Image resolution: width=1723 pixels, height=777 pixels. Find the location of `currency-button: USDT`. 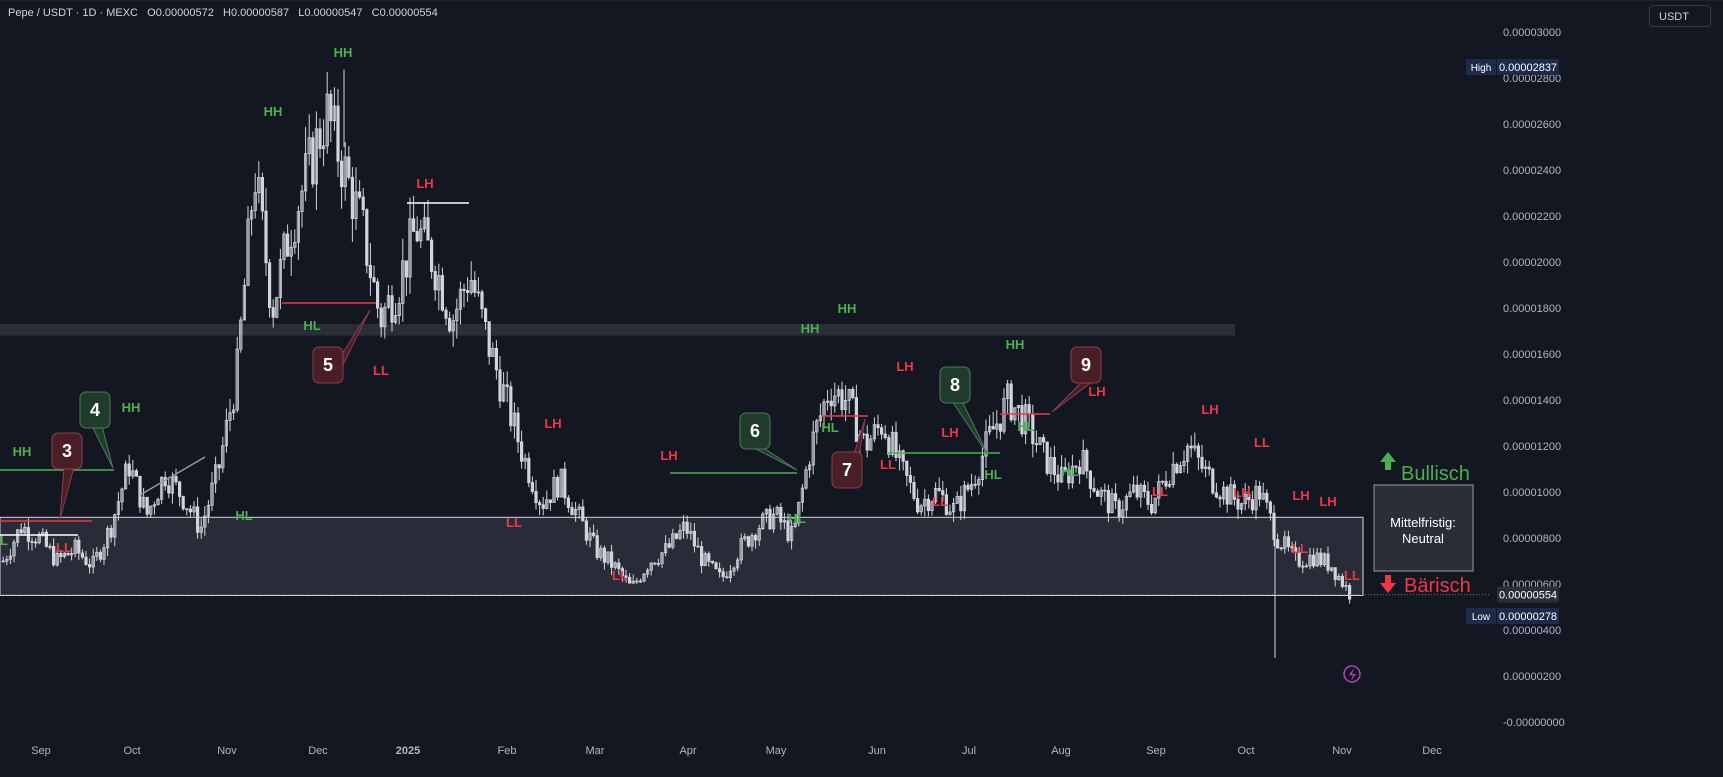

currency-button: USDT is located at coordinates (1680, 16).